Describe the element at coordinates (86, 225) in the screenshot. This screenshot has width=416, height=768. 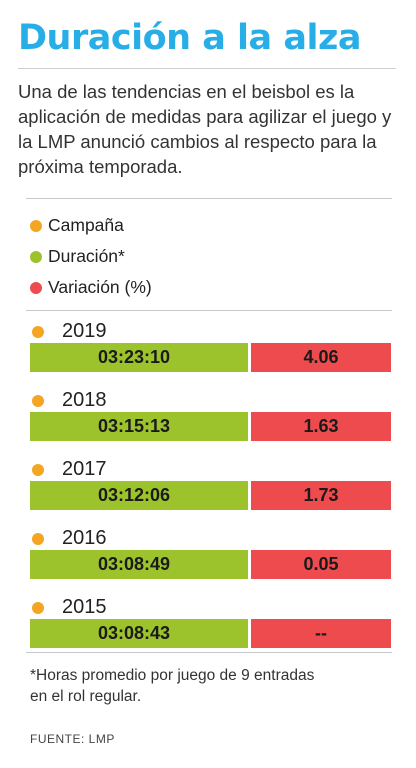
I see `legend-label-campana: Campaña` at that location.